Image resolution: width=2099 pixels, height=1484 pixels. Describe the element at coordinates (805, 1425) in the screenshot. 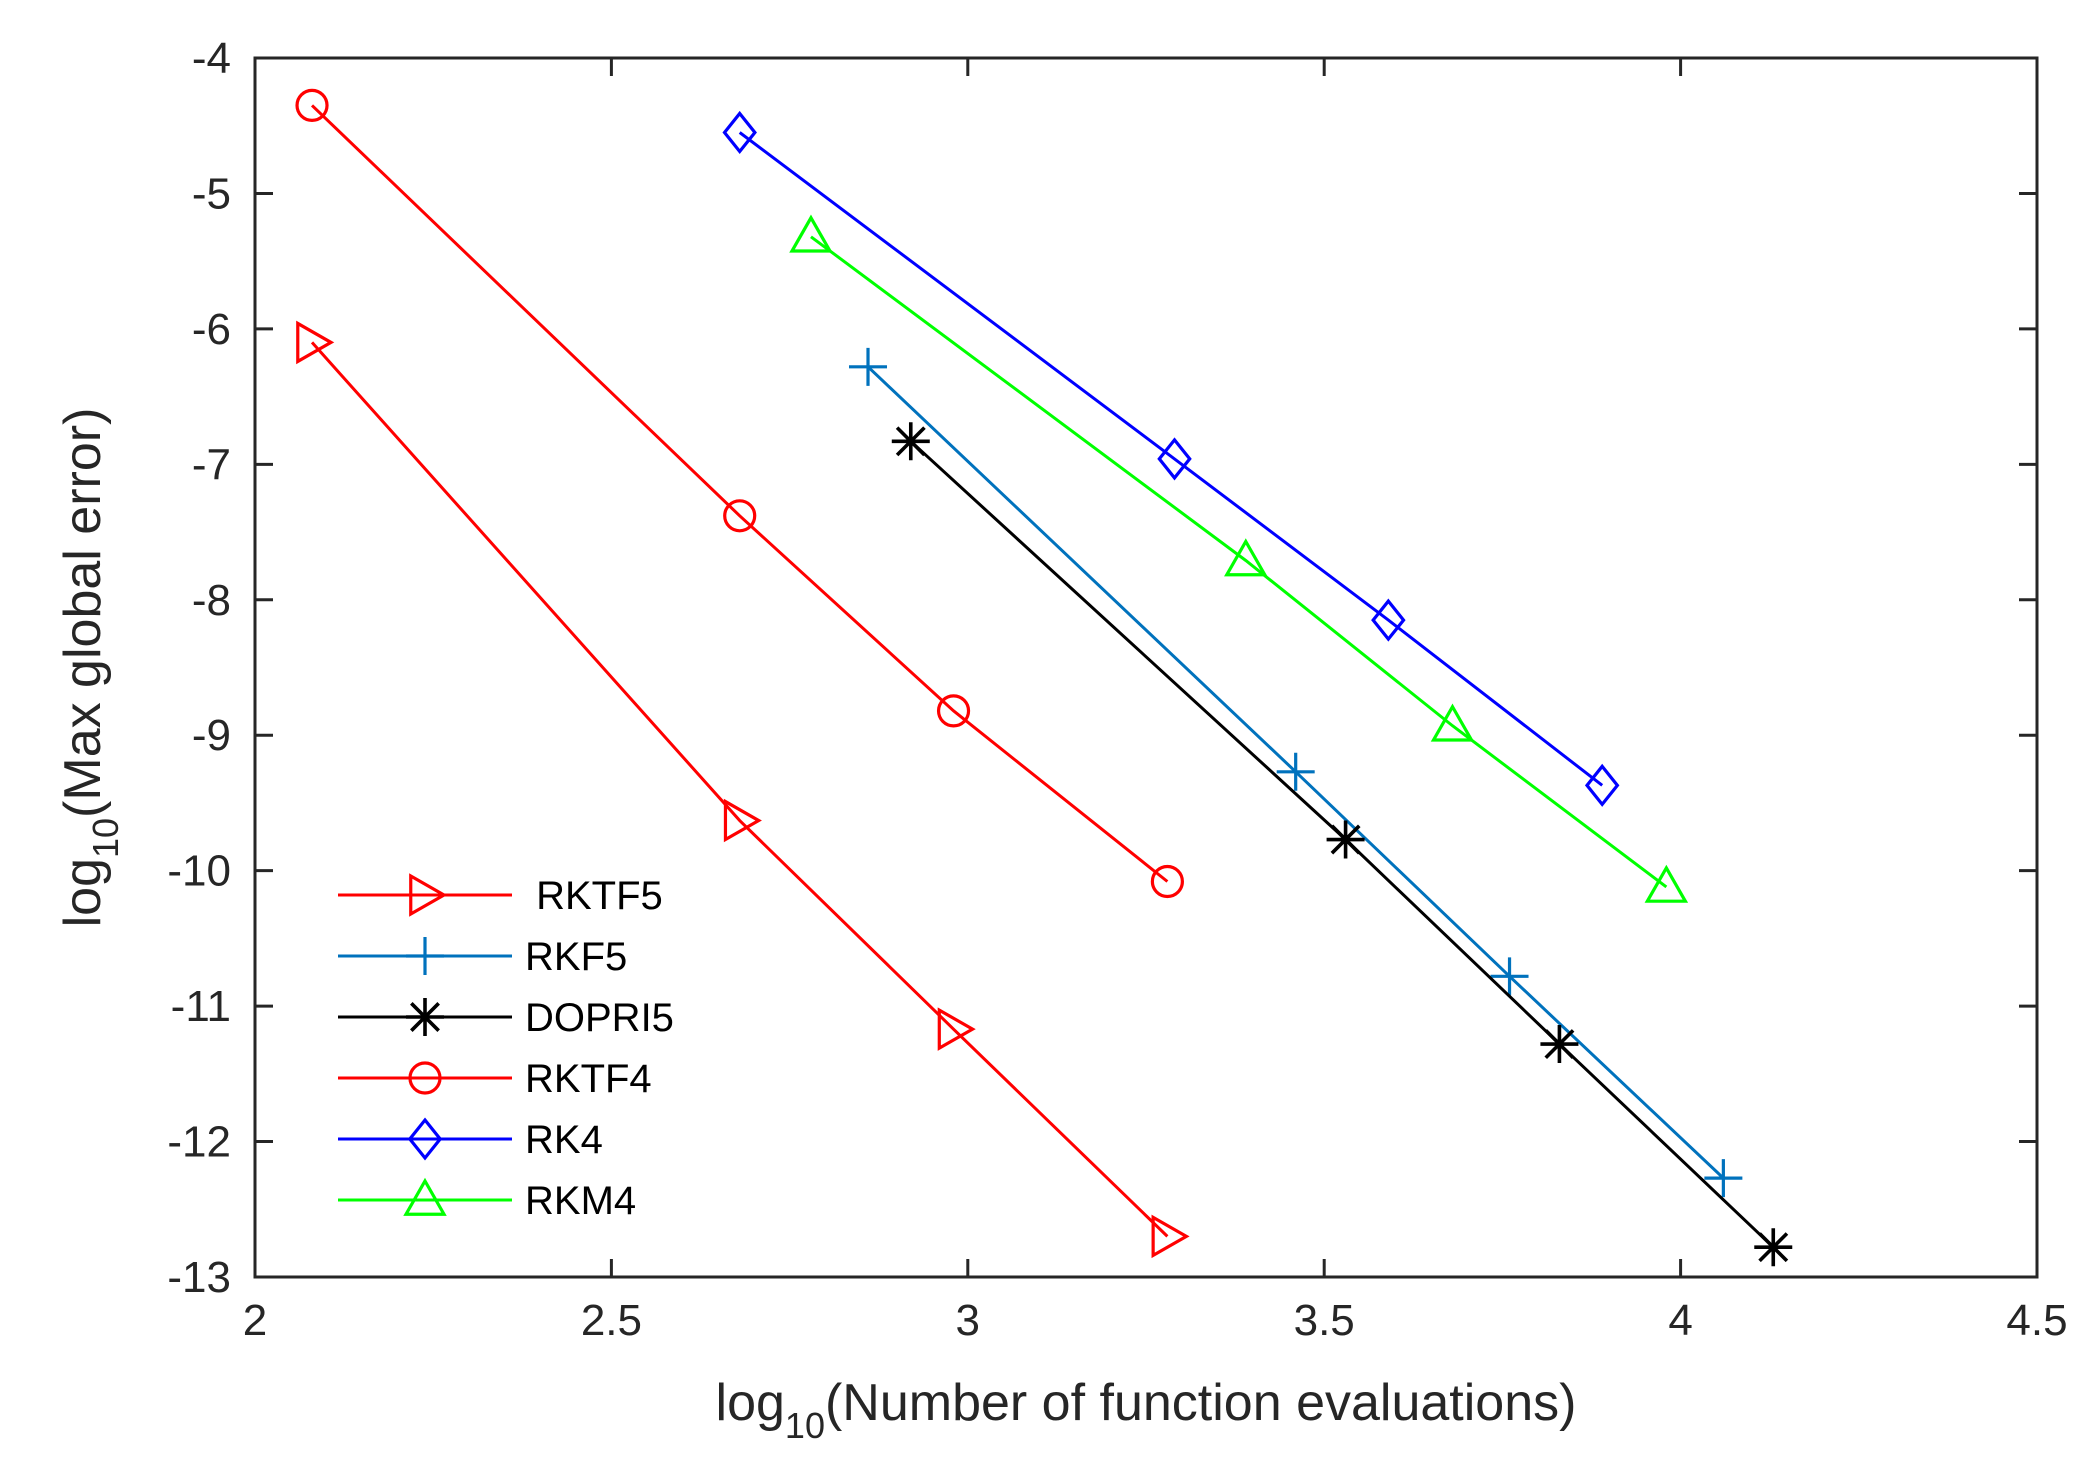

I see `x-axis-title-subscript: 10` at that location.